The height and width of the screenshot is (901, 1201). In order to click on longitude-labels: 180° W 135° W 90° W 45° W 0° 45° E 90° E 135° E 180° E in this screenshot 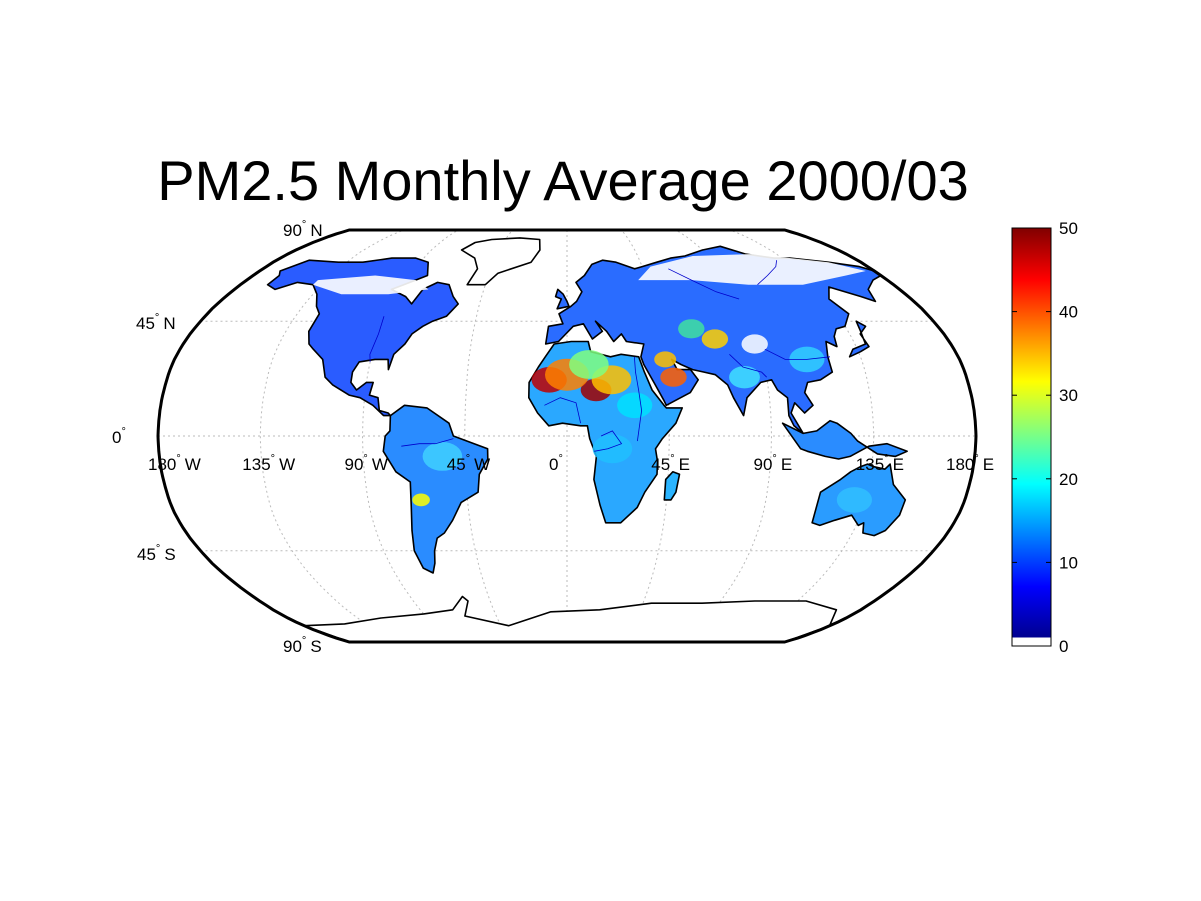, I will do `click(571, 463)`.